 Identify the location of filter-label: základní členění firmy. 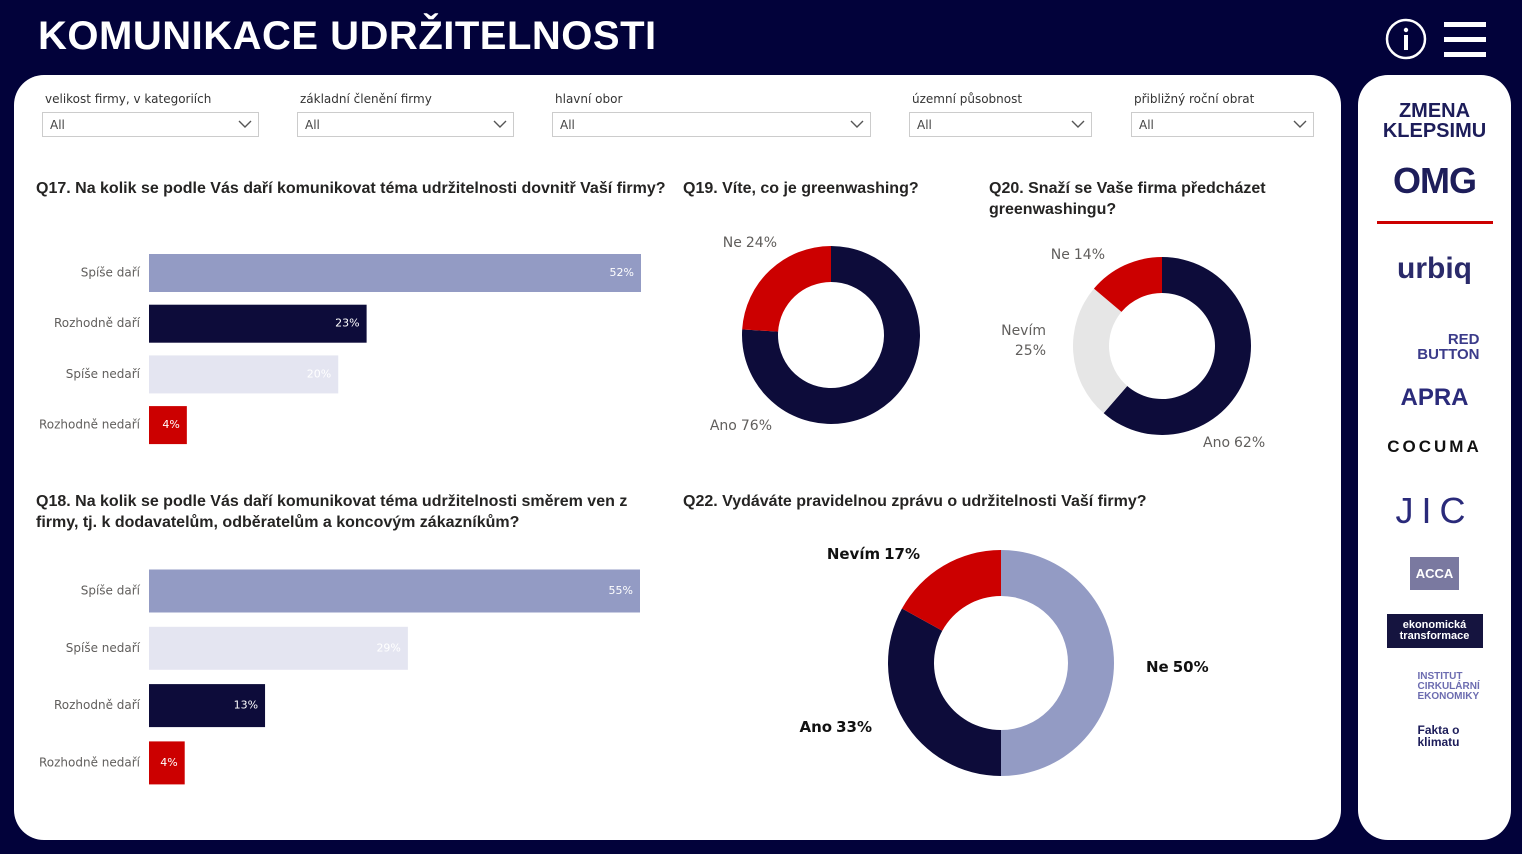
(366, 99).